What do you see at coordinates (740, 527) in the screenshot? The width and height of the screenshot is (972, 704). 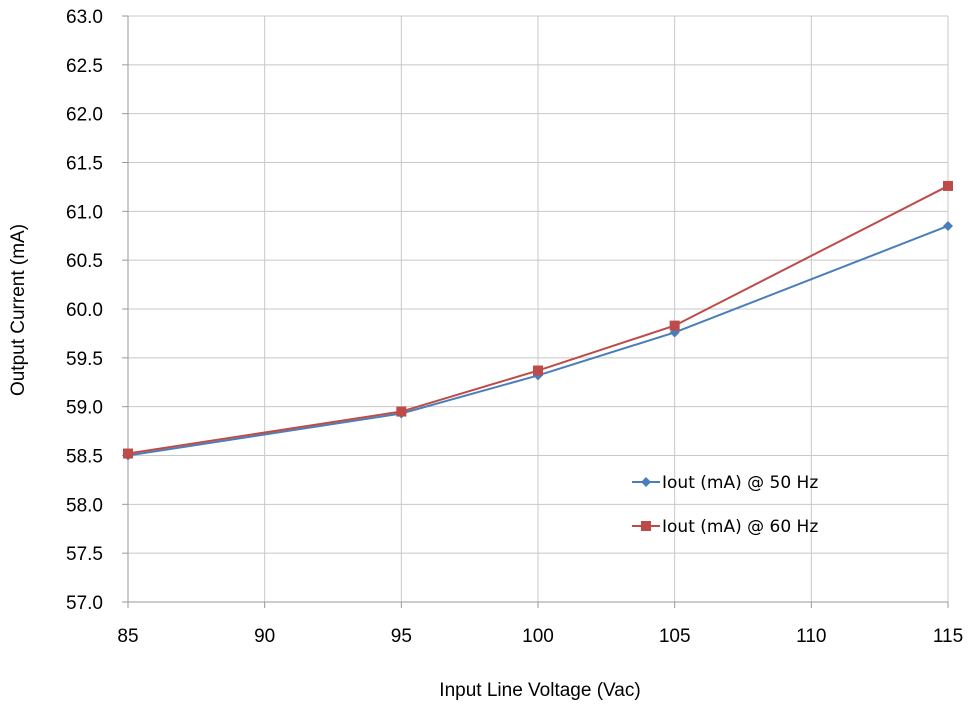 I see `legend-label: Iout (mA) @ 60 Hz` at bounding box center [740, 527].